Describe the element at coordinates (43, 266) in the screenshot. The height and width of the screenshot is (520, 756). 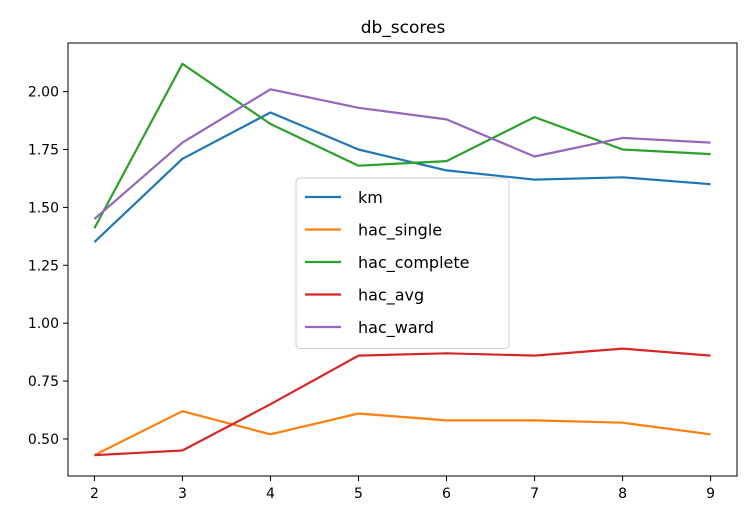
I see `y-tick-label: 1.25` at that location.